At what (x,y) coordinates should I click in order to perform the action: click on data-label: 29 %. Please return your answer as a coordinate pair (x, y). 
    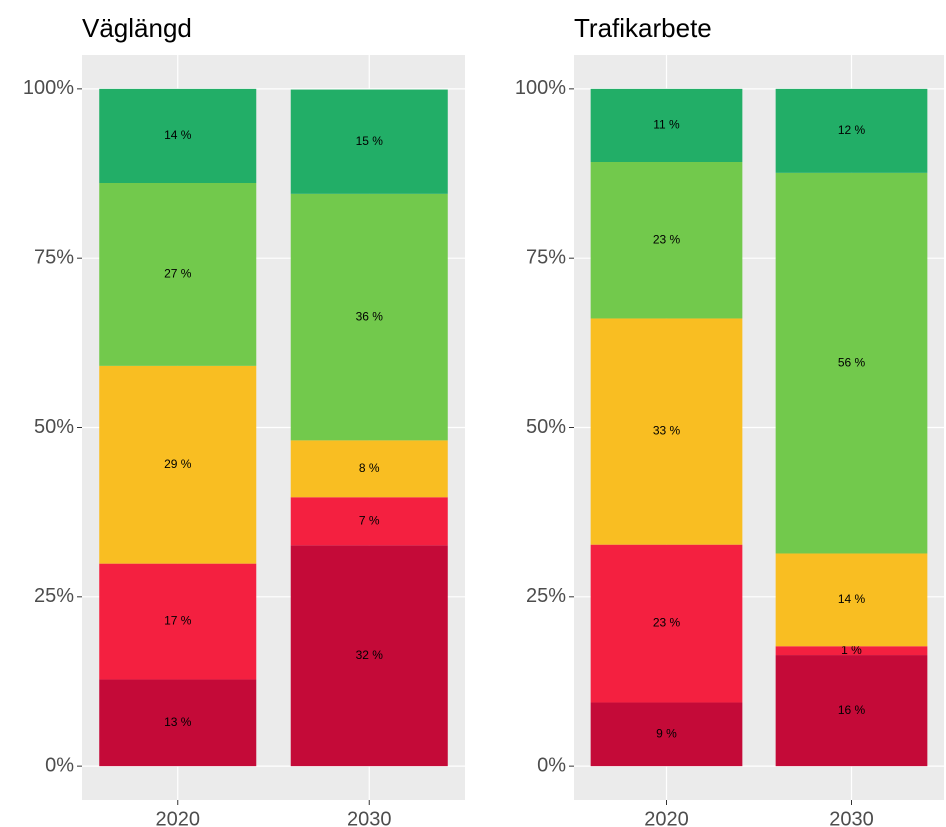
    Looking at the image, I should click on (178, 464).